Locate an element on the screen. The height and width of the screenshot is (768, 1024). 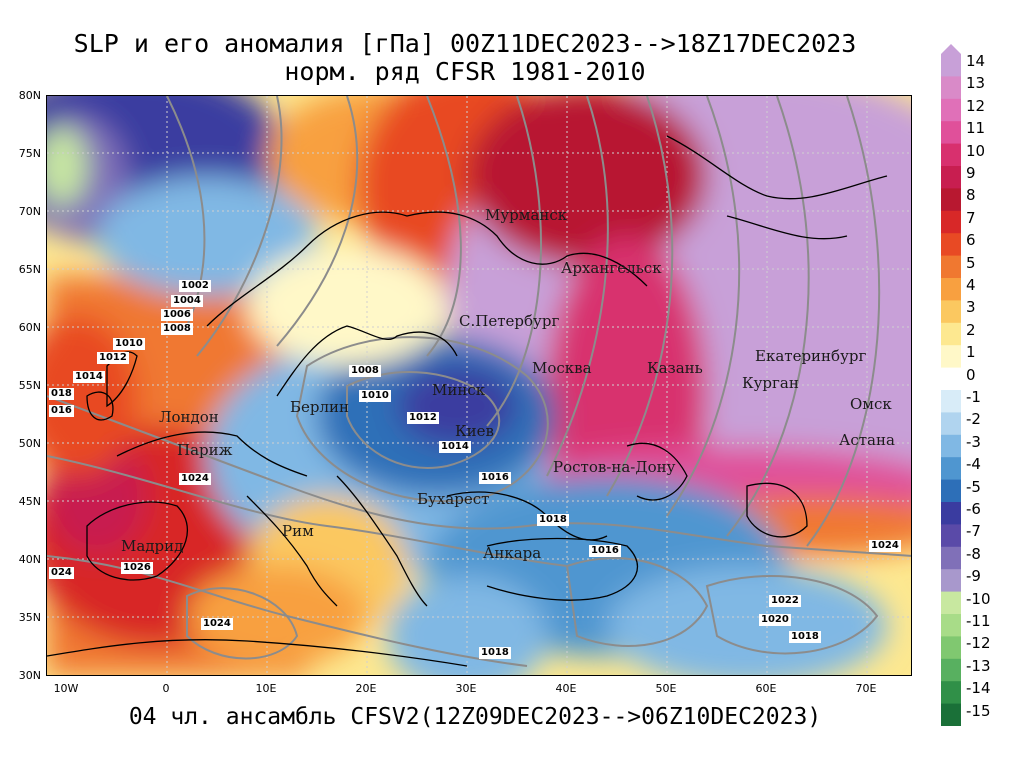
lat-label: 30N is located at coordinates (29, 675).